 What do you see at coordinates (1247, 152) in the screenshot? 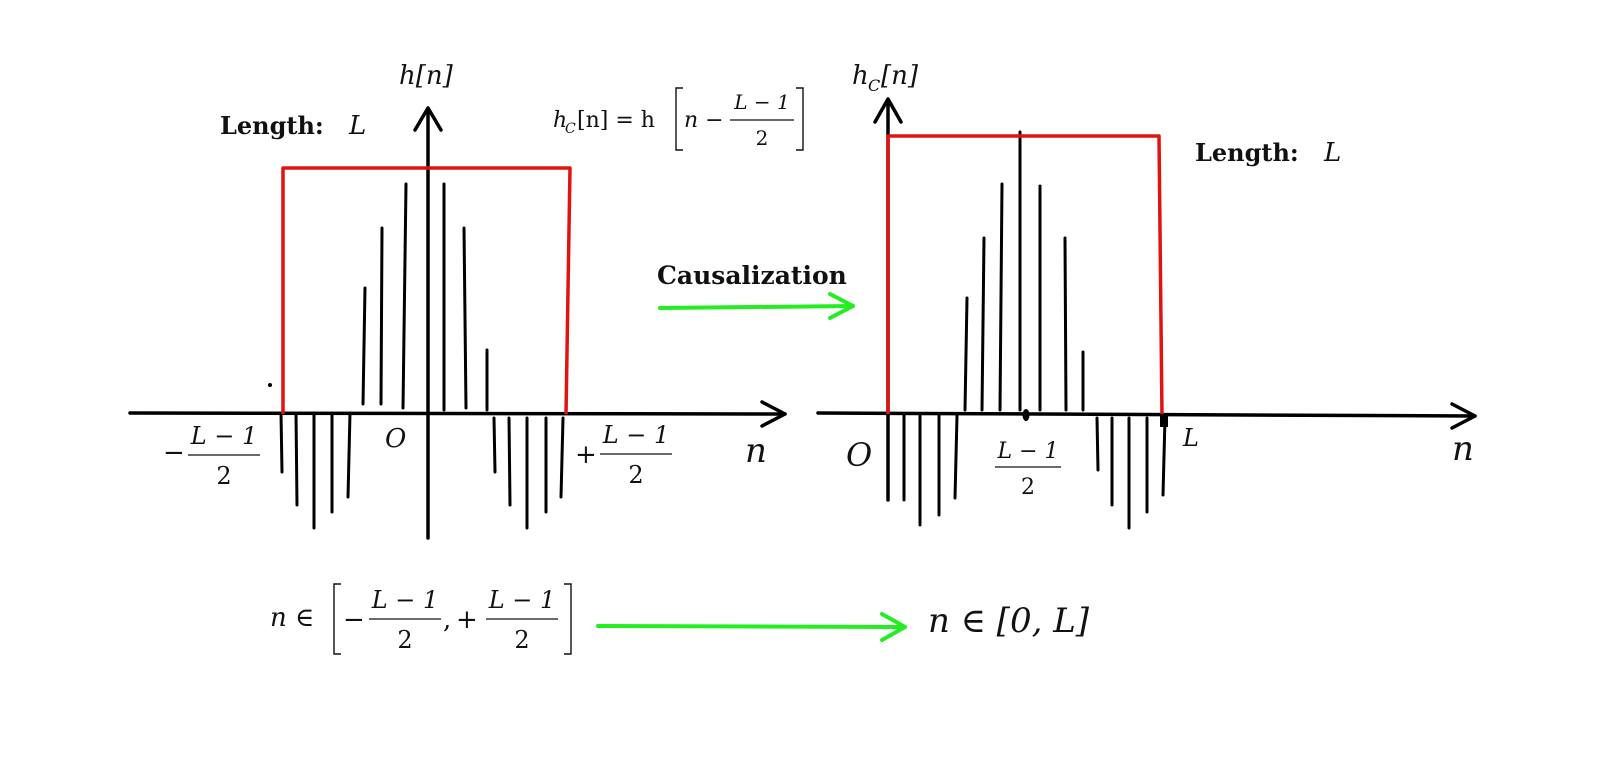
I see `right-length-label: Length:` at bounding box center [1247, 152].